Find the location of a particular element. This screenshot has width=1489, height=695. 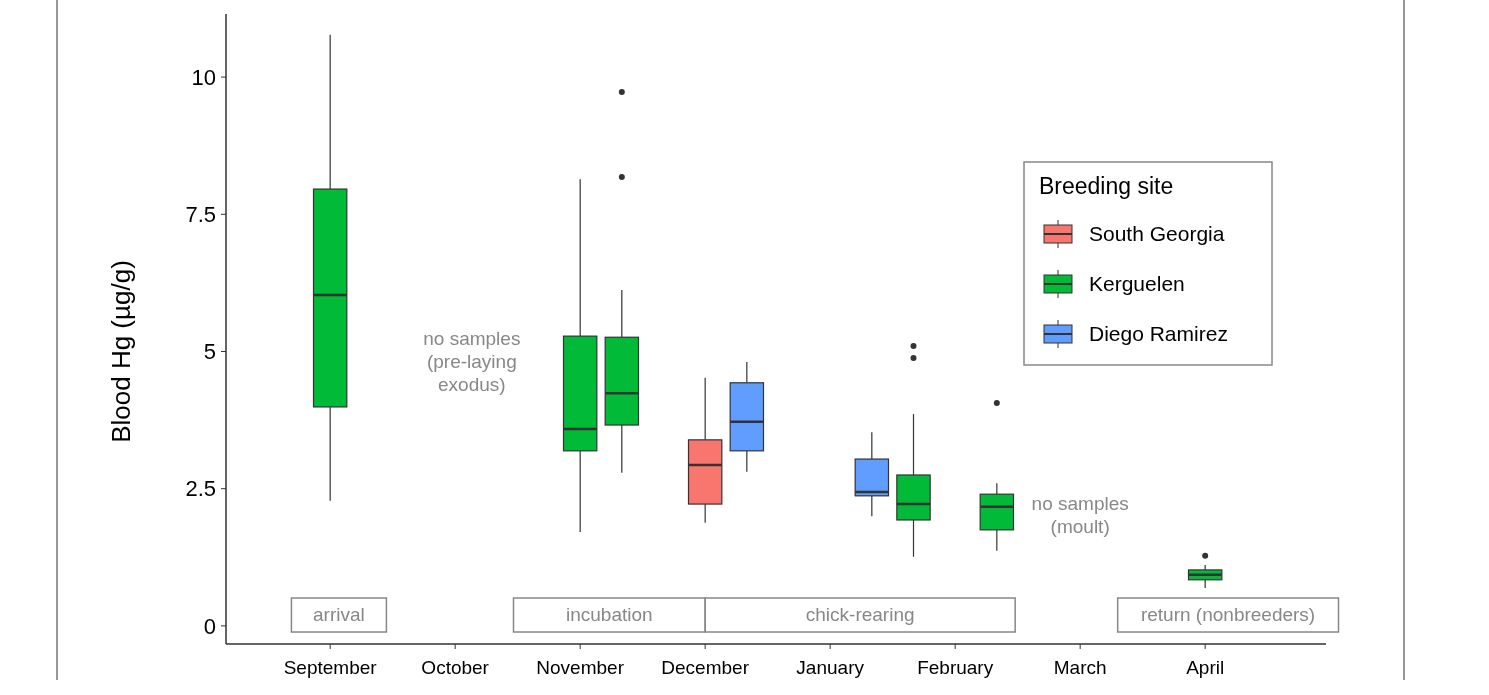

y-tick-label: 0 is located at coordinates (209, 626).